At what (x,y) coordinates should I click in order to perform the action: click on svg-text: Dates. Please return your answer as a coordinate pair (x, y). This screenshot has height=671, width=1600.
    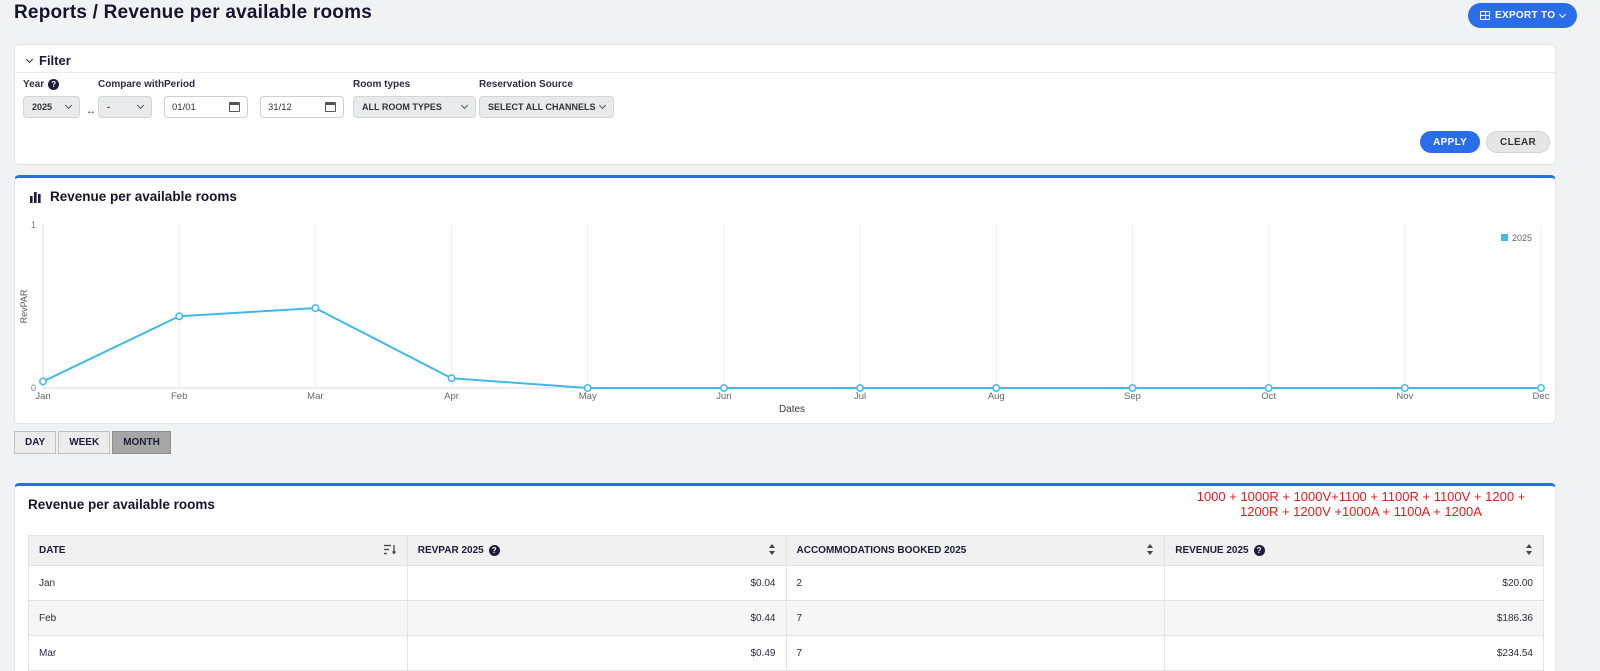
    Looking at the image, I should click on (792, 409).